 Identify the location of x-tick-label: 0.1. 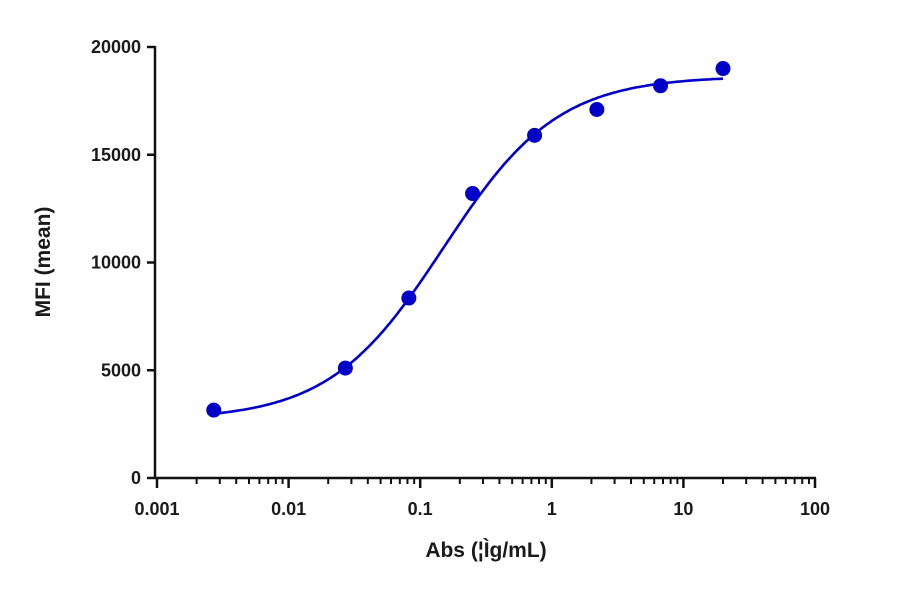
(420, 509).